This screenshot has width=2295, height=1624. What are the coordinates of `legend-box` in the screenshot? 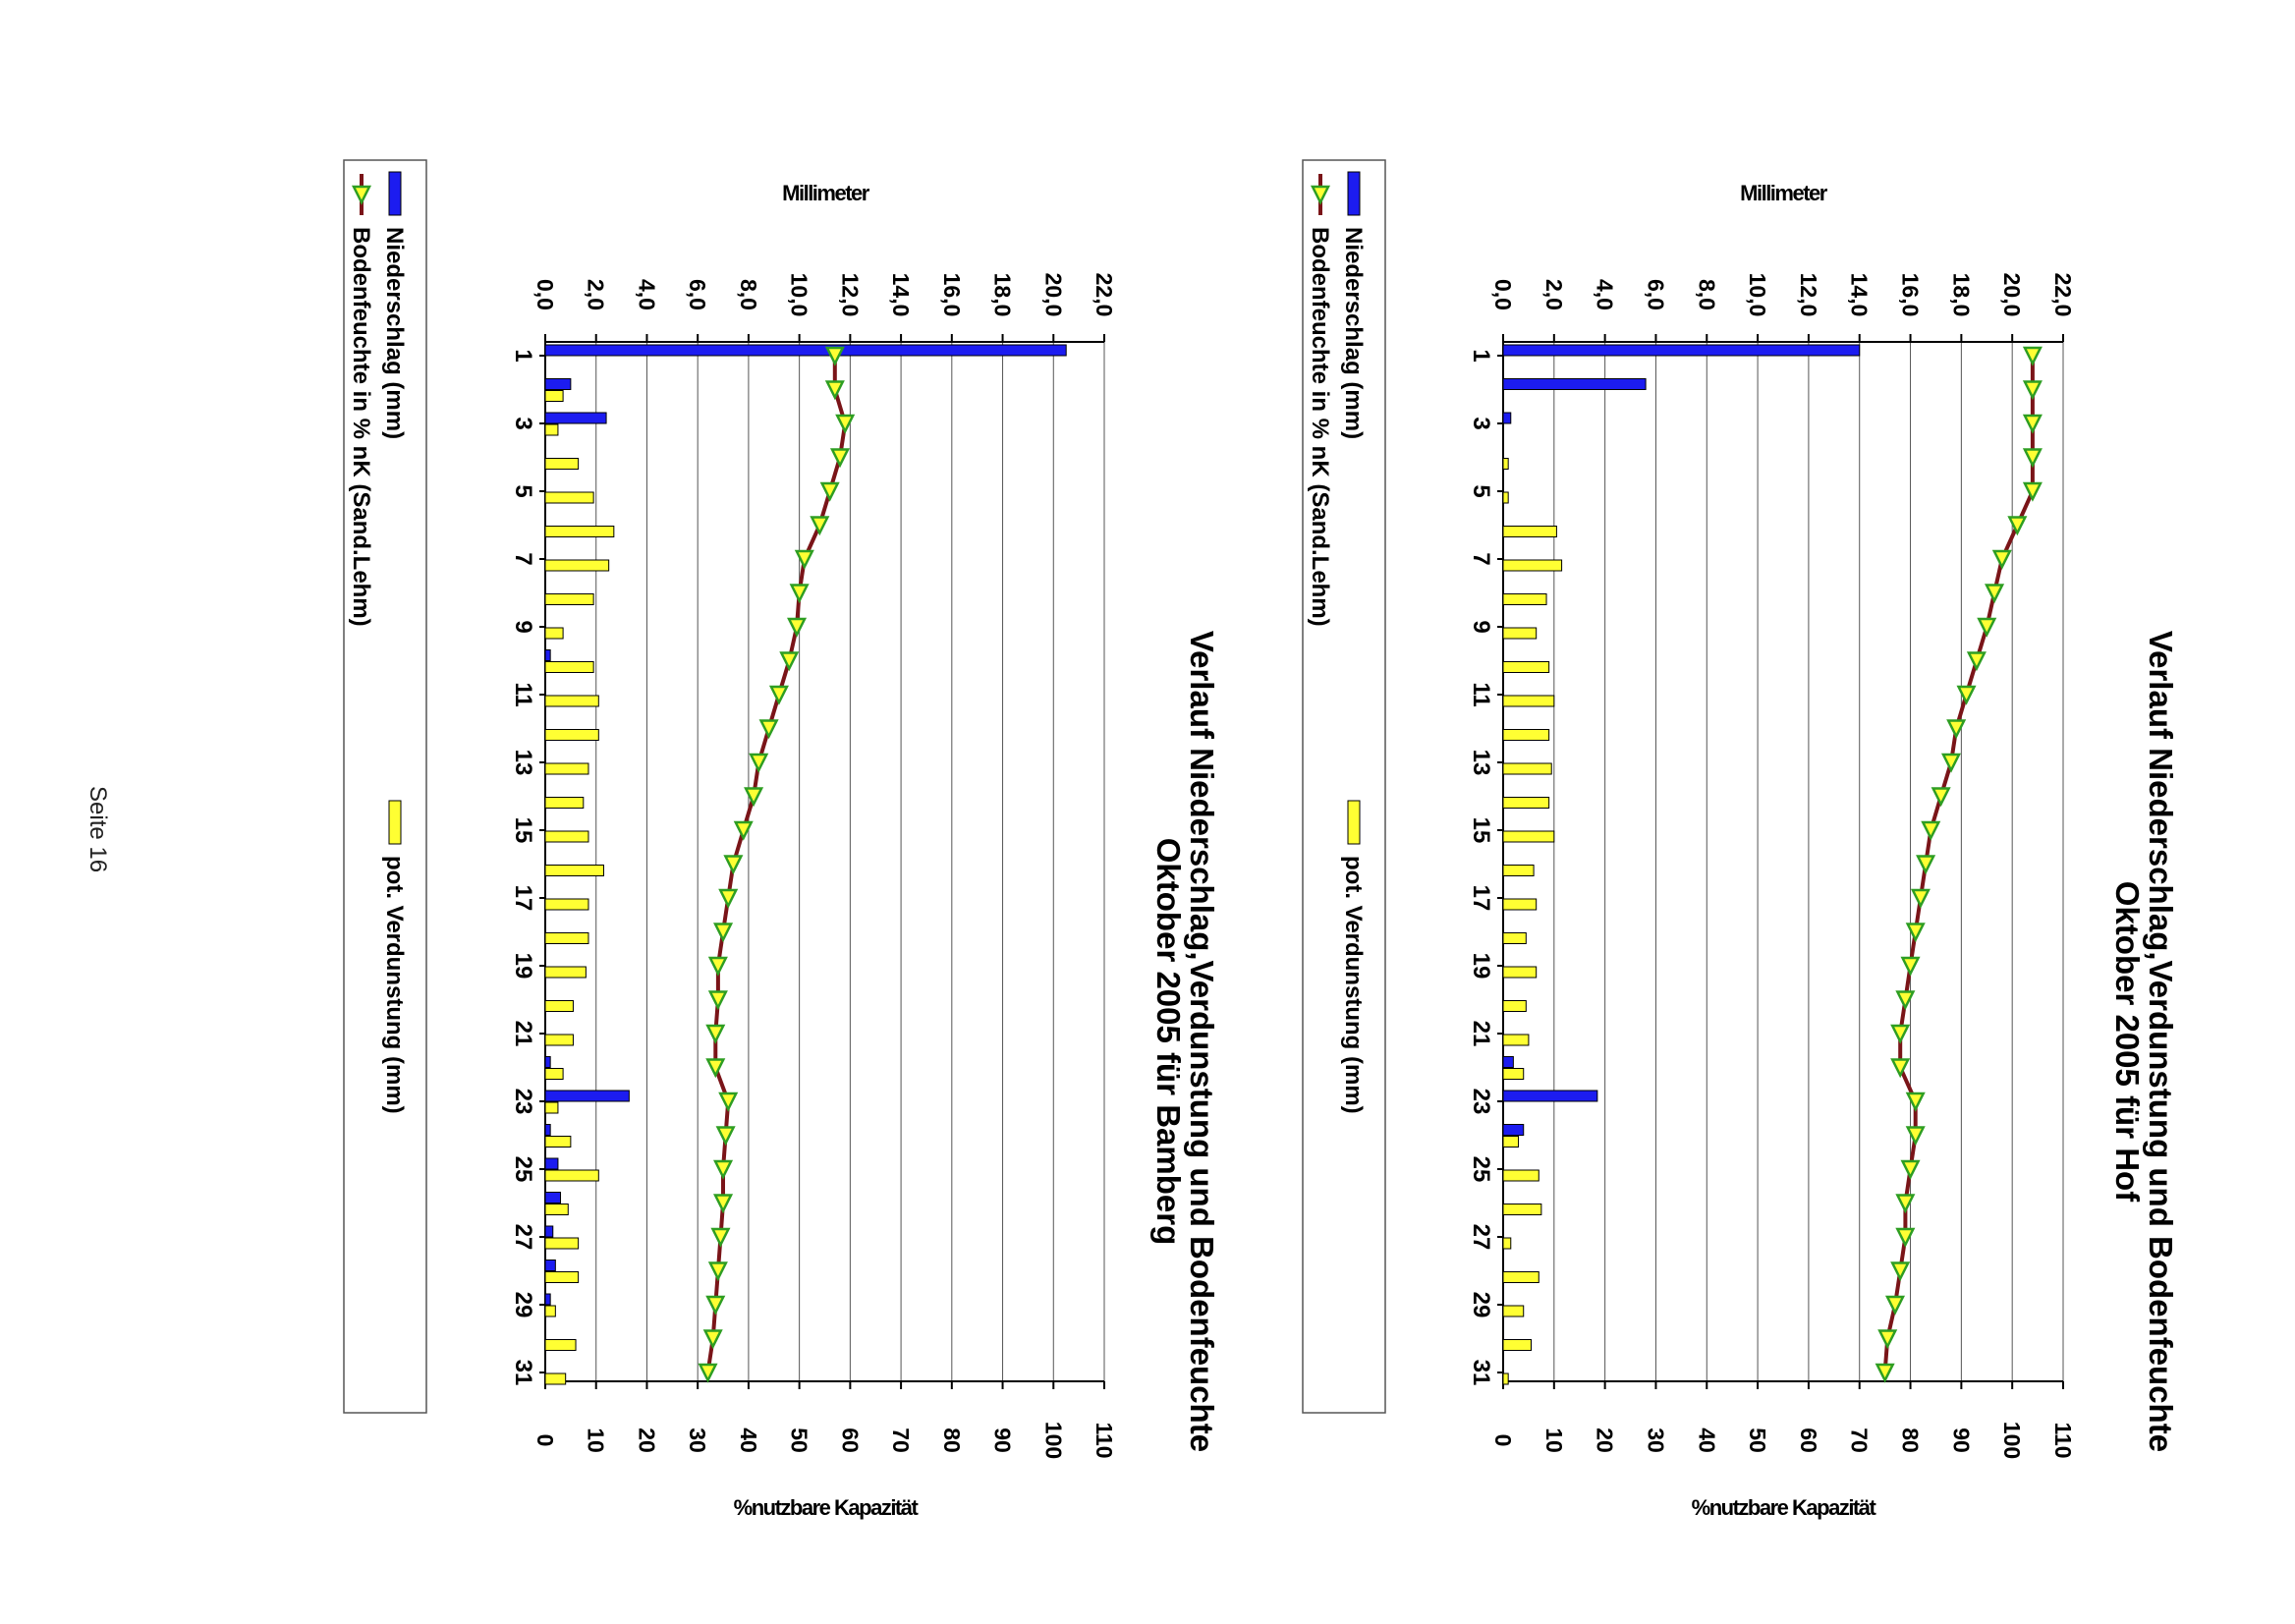 It's located at (385, 786).